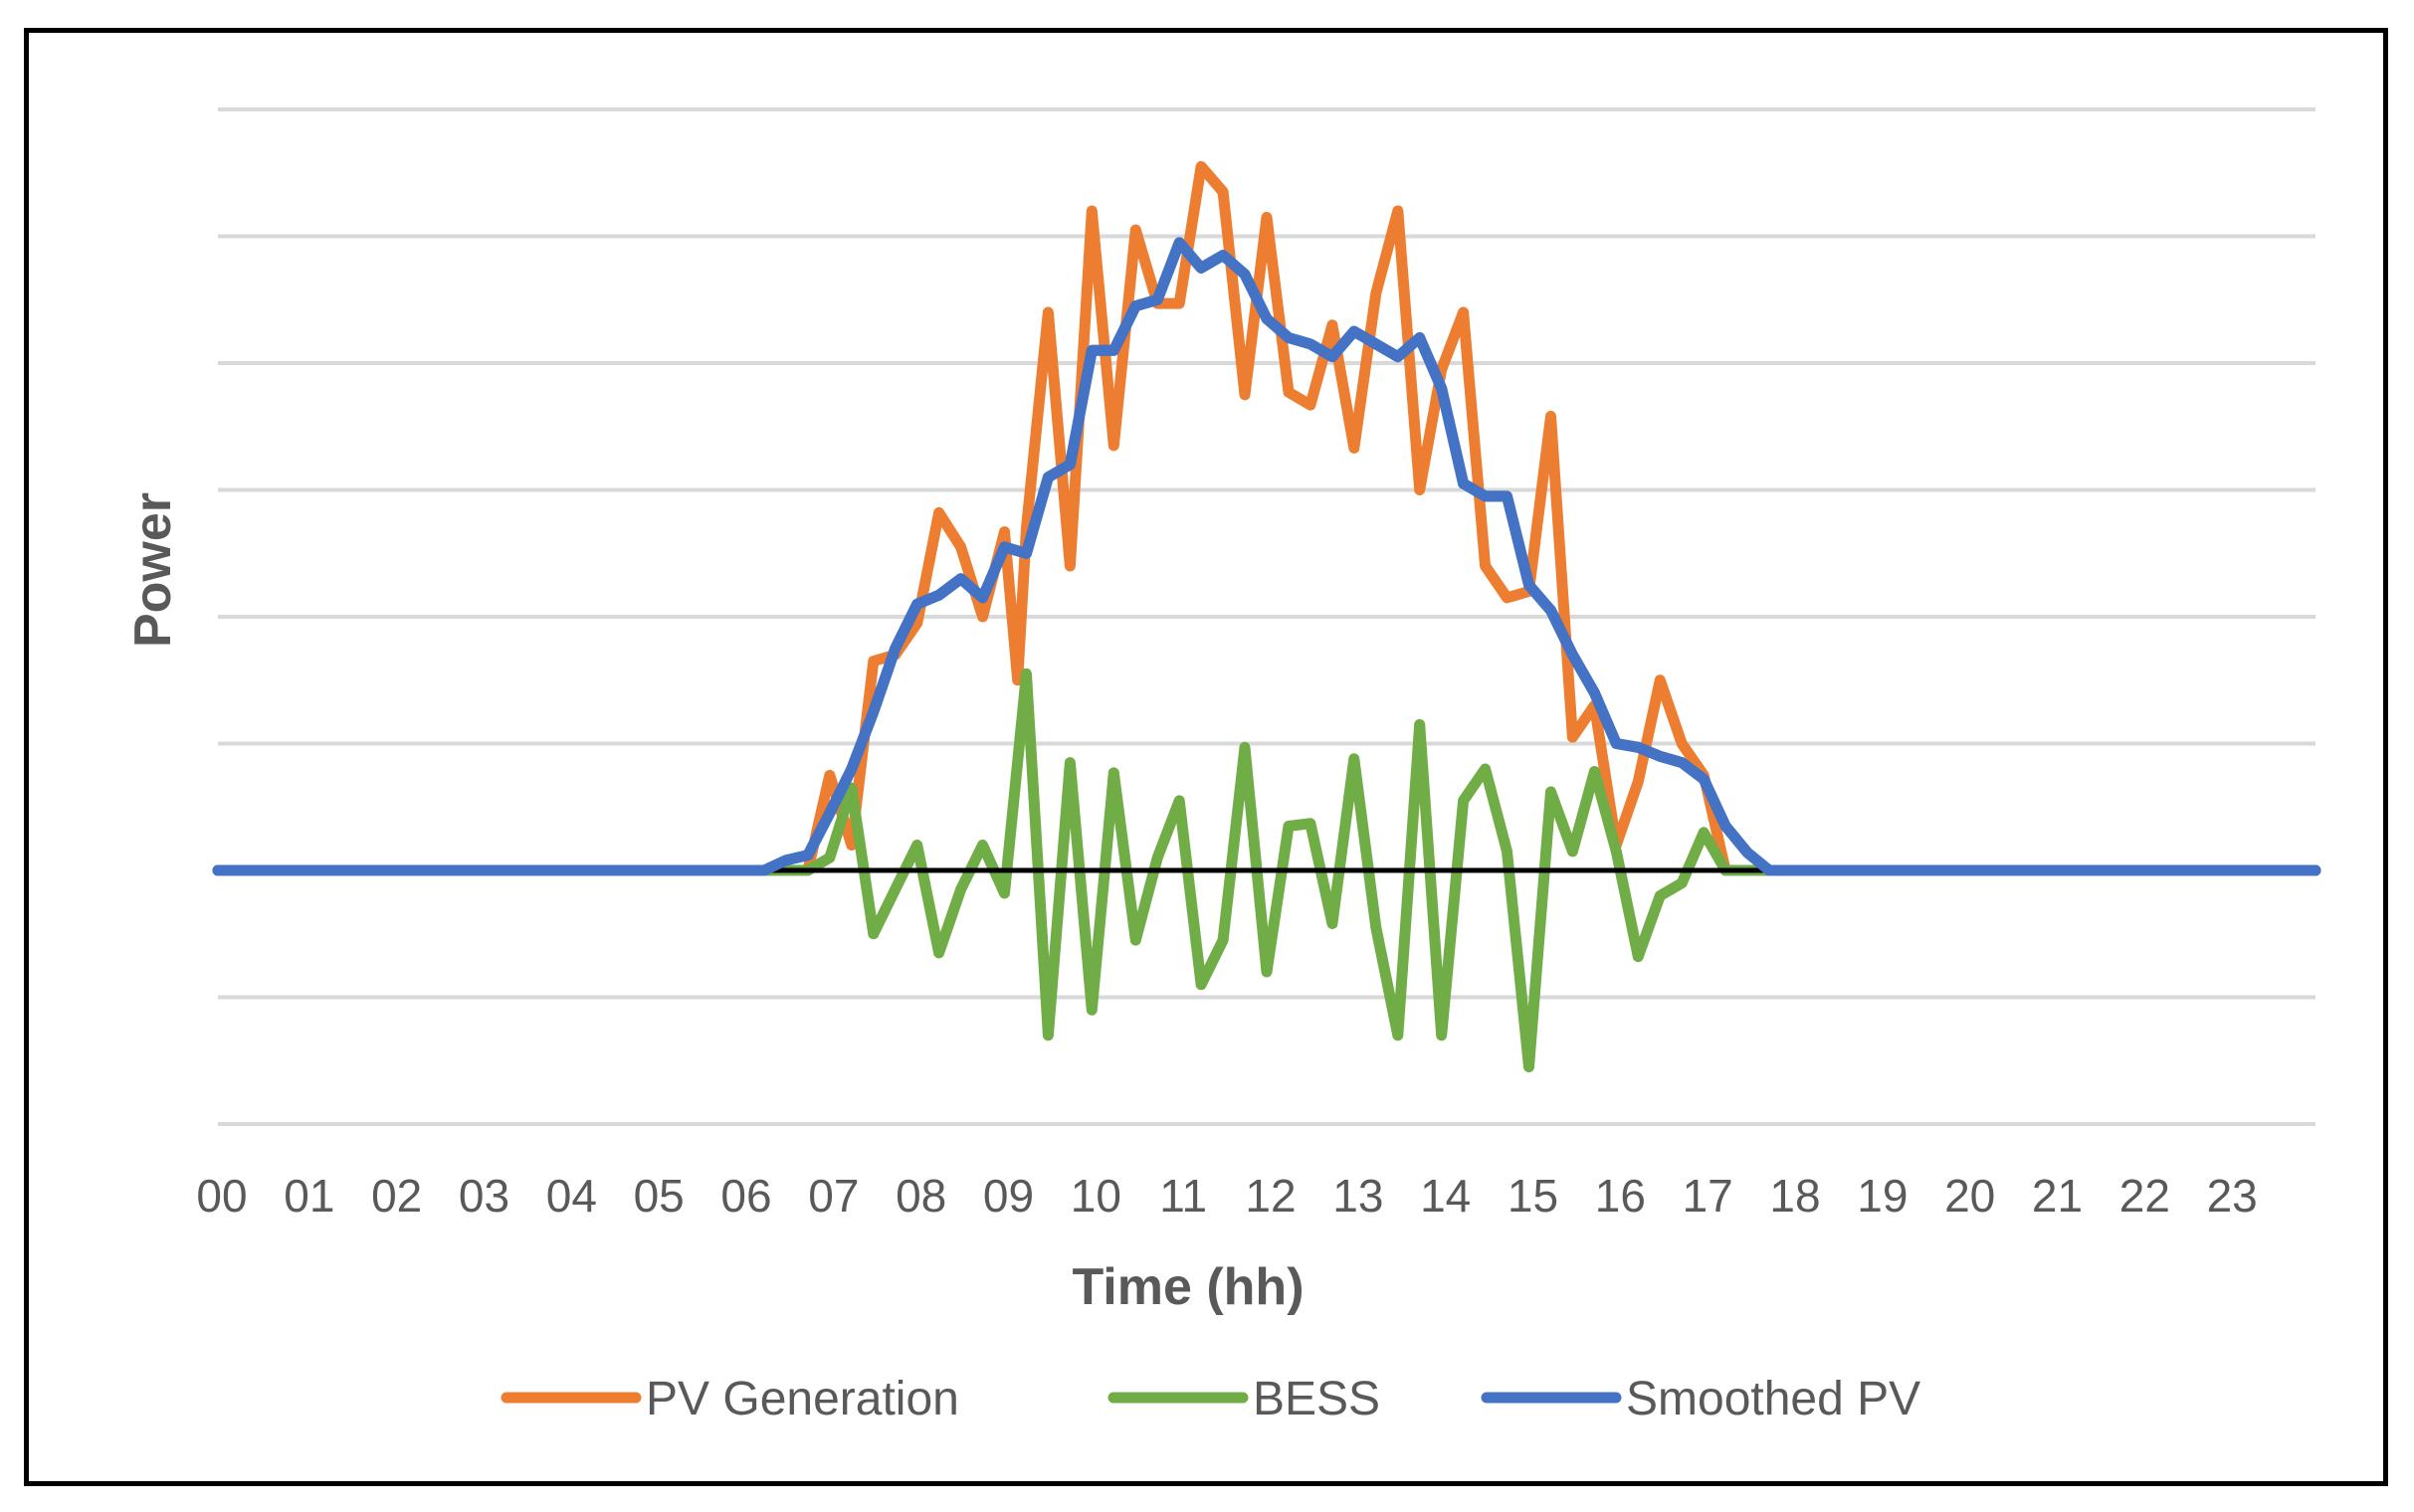 This screenshot has width=2414, height=1512. What do you see at coordinates (396, 1196) in the screenshot?
I see `x-tick-label: 02` at bounding box center [396, 1196].